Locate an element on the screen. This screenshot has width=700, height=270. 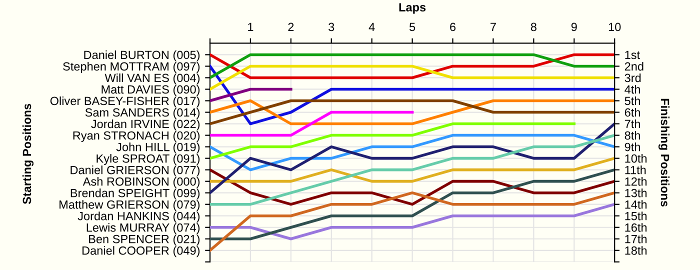
text: Daniel GRIERSON (077) is located at coordinates (135, 171).